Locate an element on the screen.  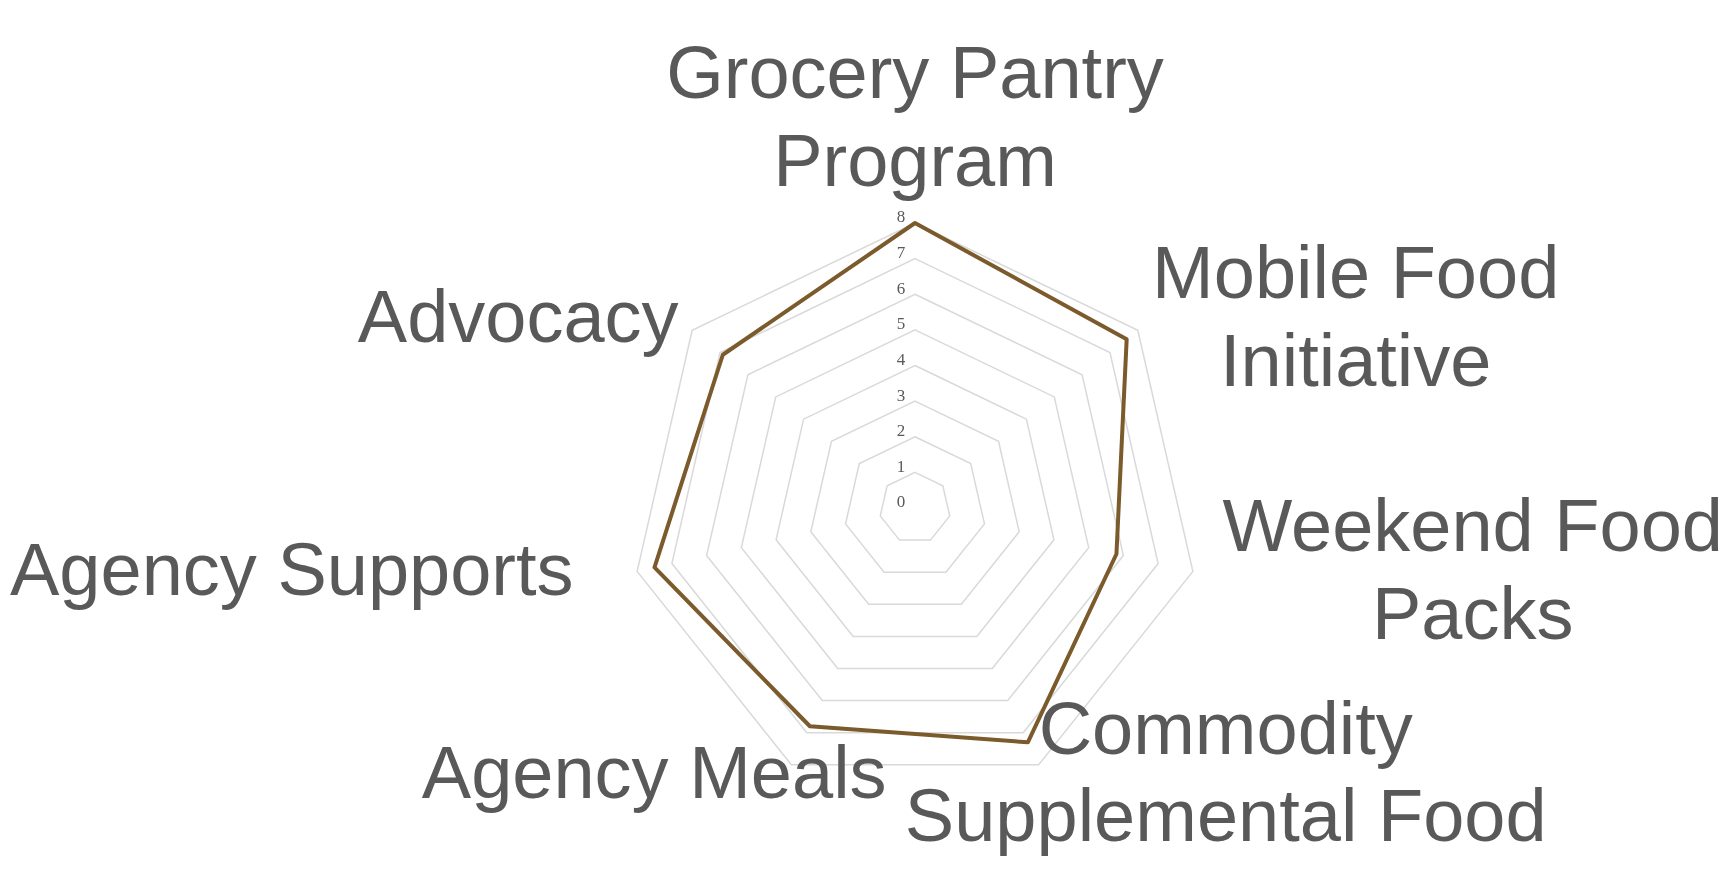
y-tick-label: 4 is located at coordinates (901, 359).